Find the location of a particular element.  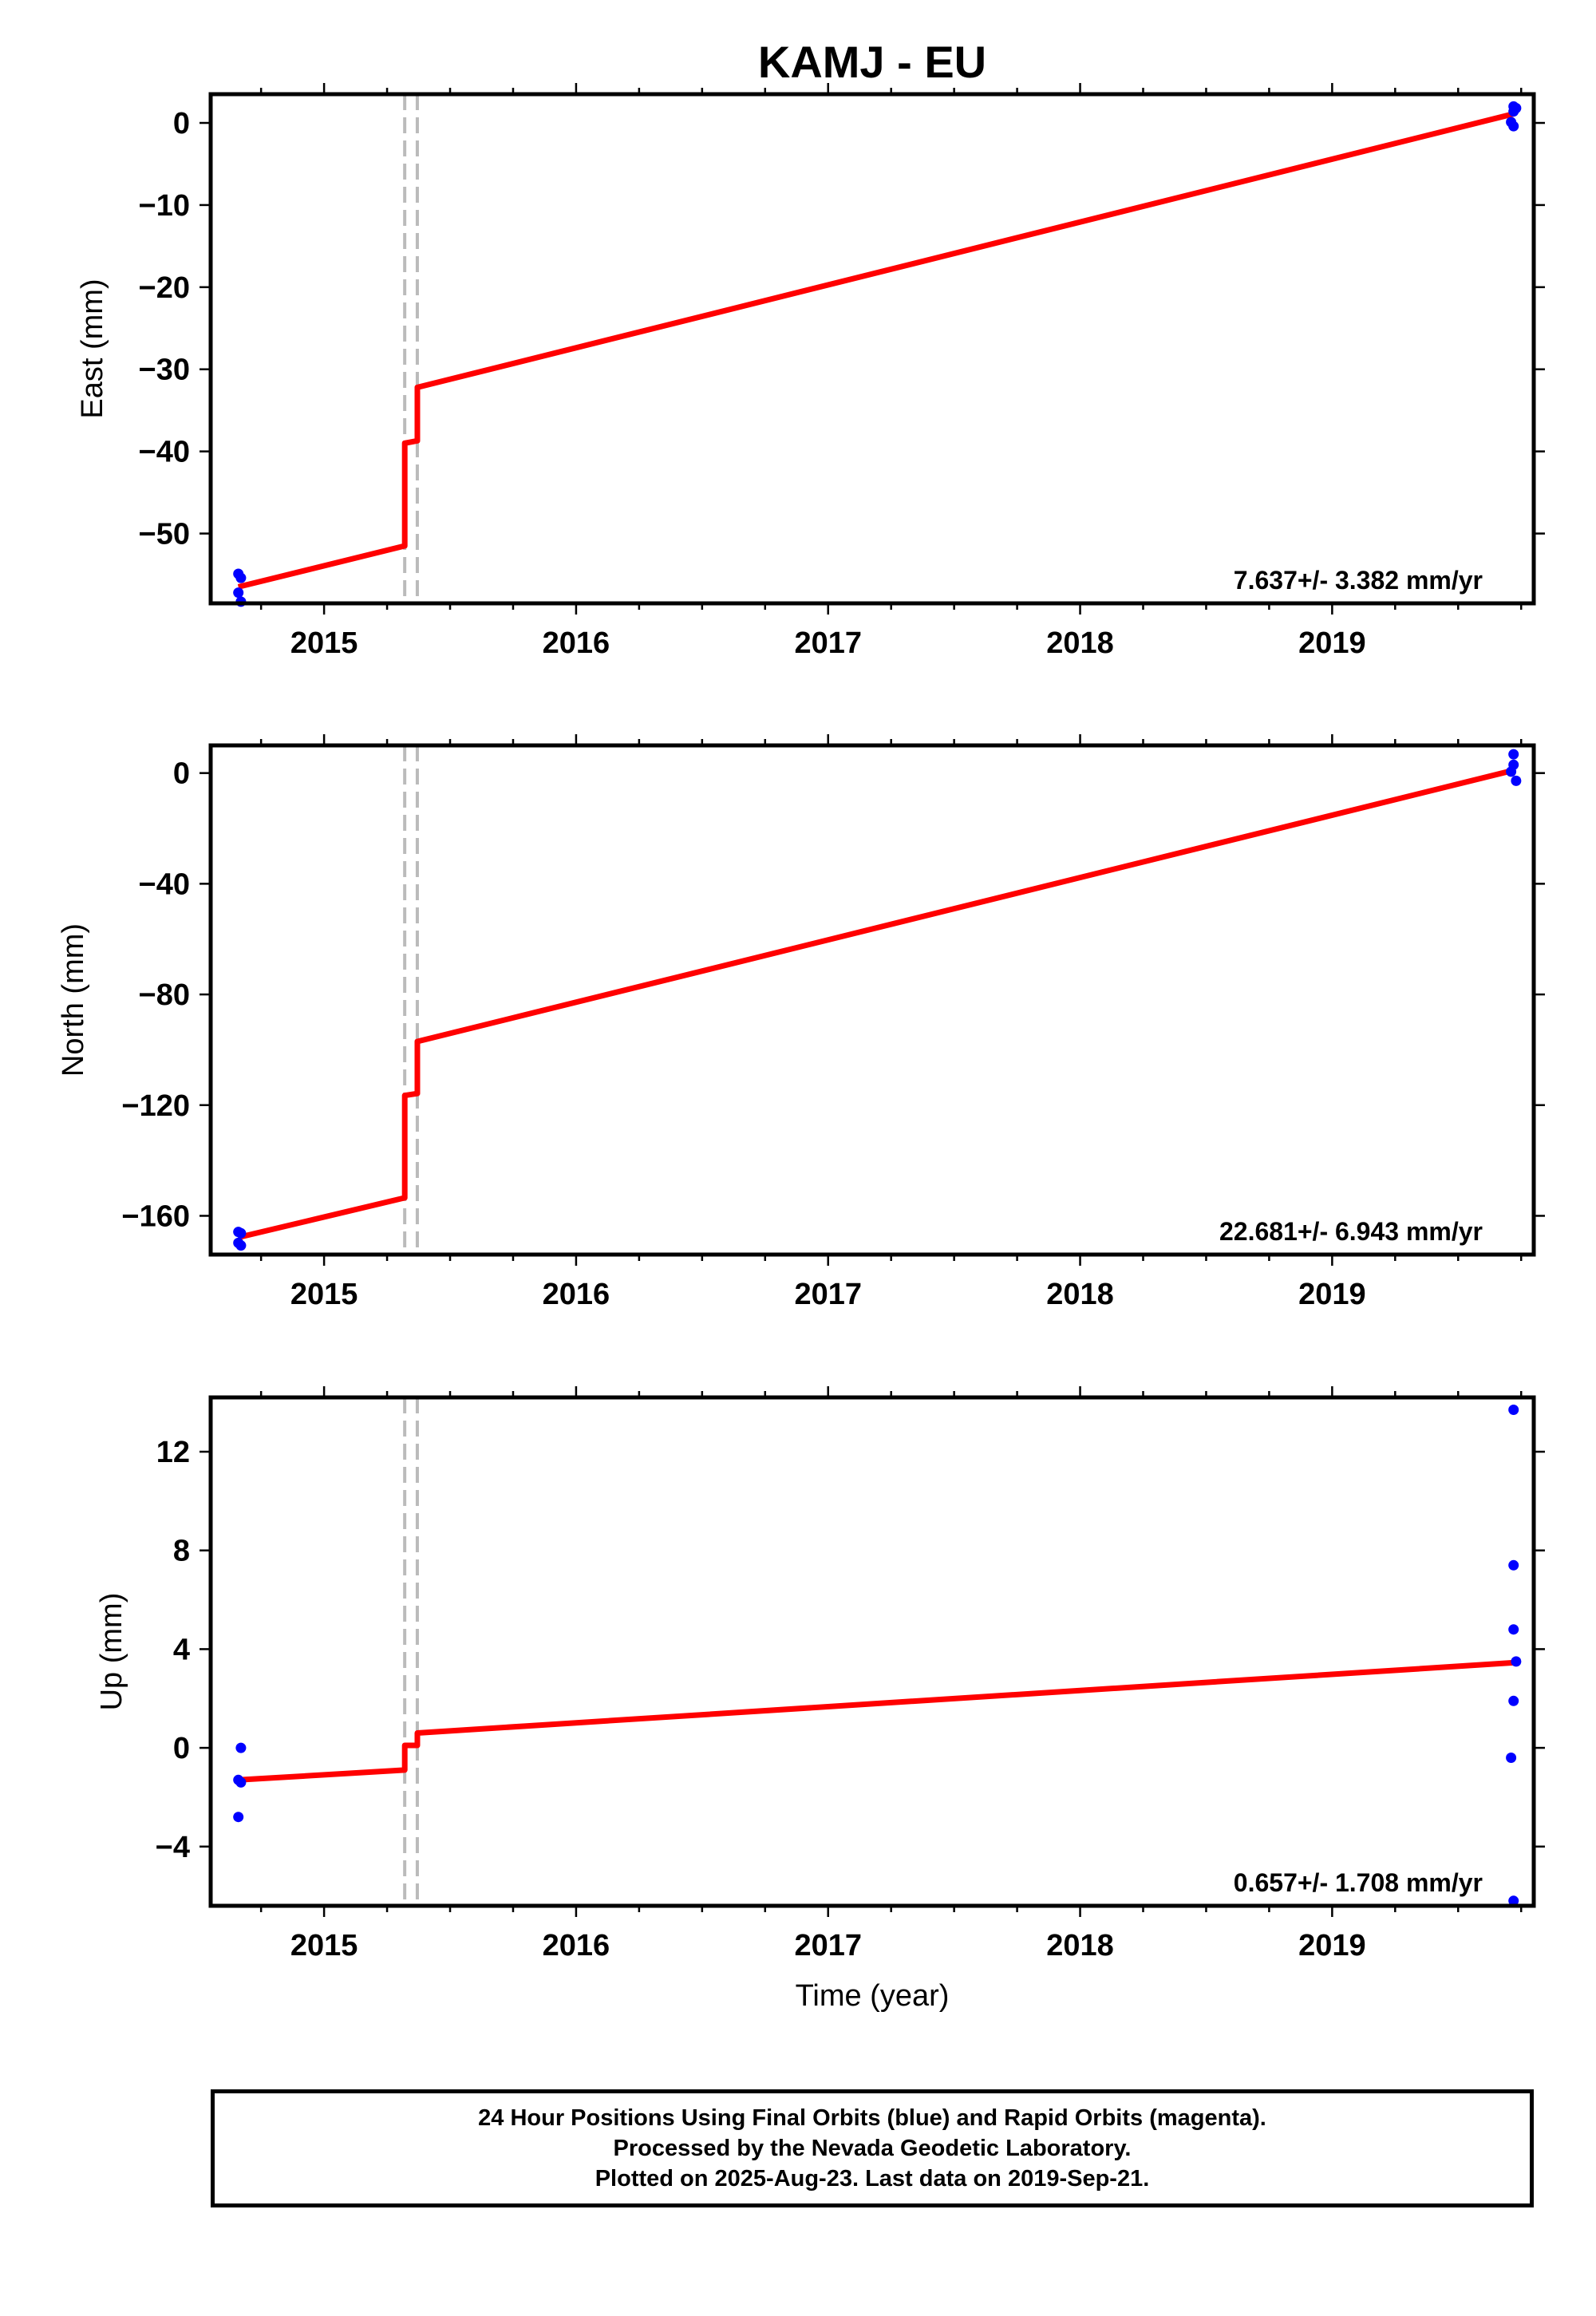

north-x-tick-label: 2015 is located at coordinates (324, 1294).